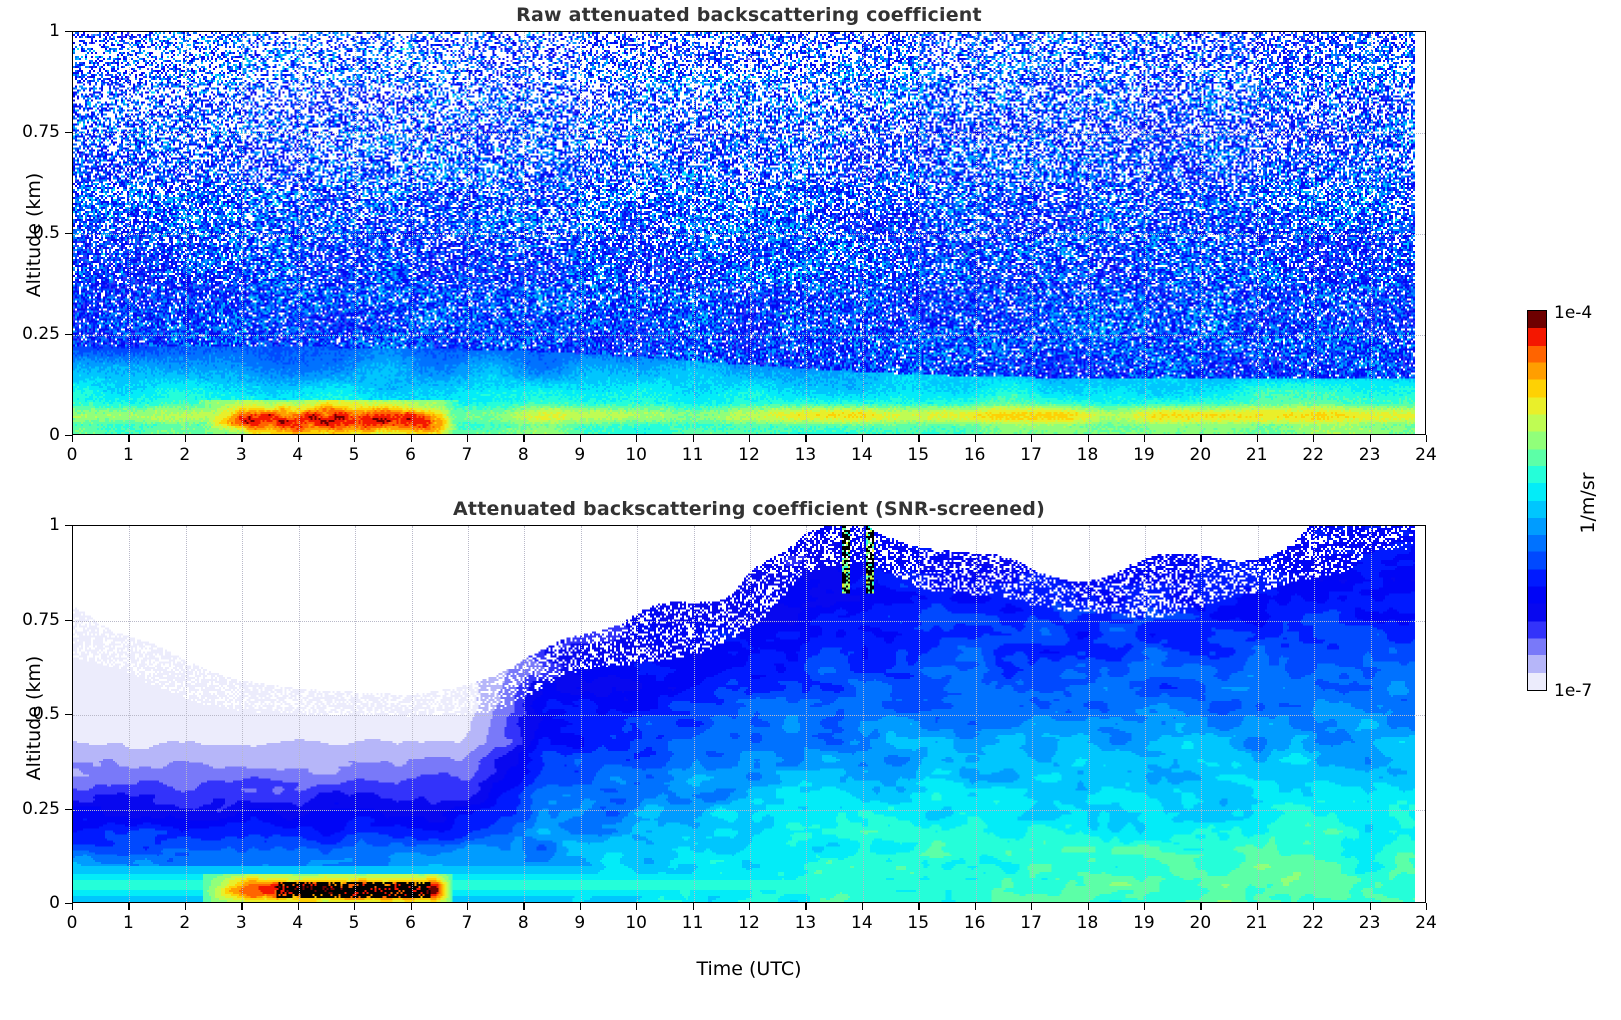 Image resolution: width=1621 pixels, height=1020 pixels. I want to click on x-tick-label: 8, so click(523, 455).